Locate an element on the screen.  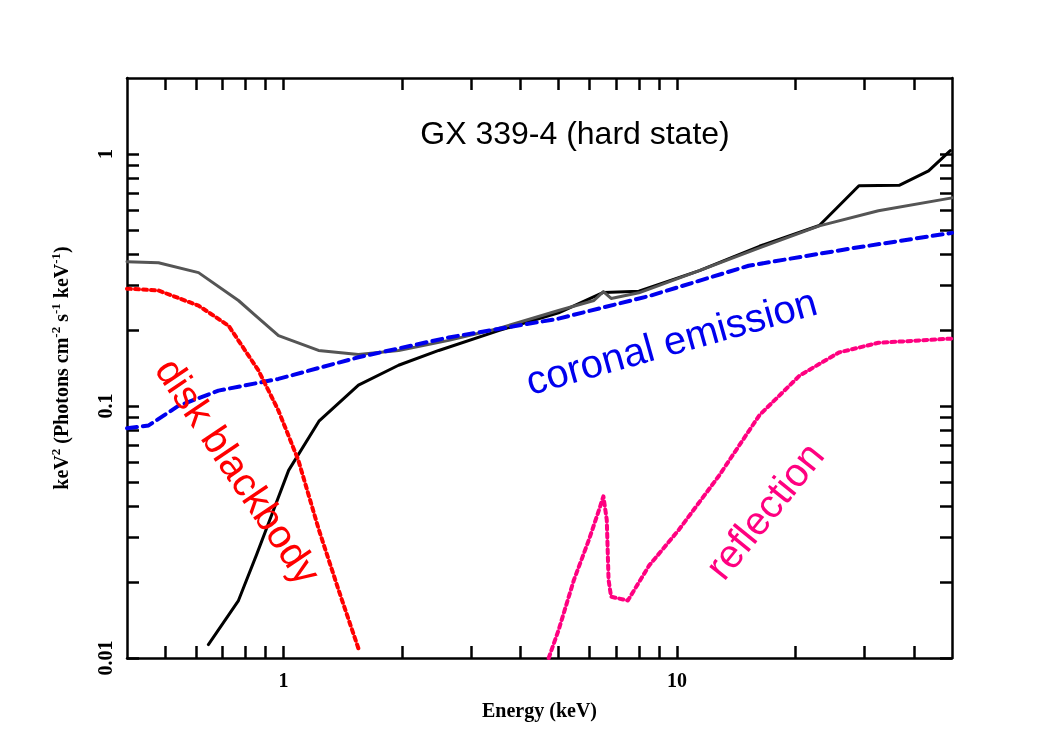
x-axis-title: Energy (keV) is located at coordinates (539, 710).